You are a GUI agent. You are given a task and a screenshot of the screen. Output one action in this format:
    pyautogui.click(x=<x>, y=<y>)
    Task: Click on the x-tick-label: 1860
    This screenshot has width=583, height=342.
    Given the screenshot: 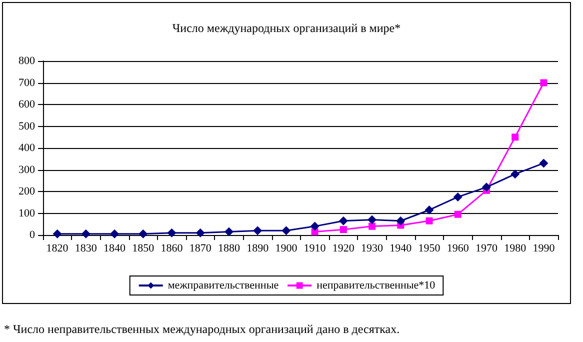 What is the action you would take?
    pyautogui.click(x=172, y=248)
    